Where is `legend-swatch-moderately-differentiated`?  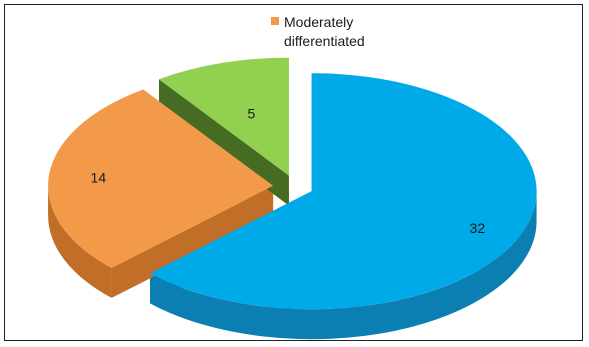
legend-swatch-moderately-differentiated is located at coordinates (275, 21).